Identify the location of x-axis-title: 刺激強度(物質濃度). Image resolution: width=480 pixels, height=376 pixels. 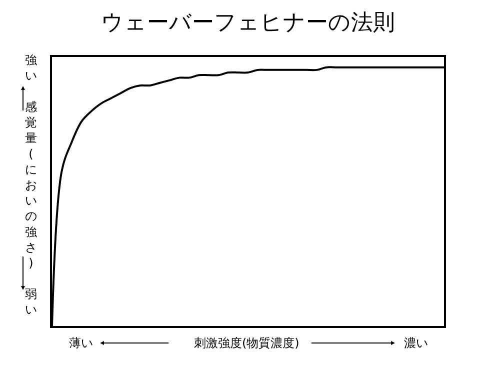
(247, 343).